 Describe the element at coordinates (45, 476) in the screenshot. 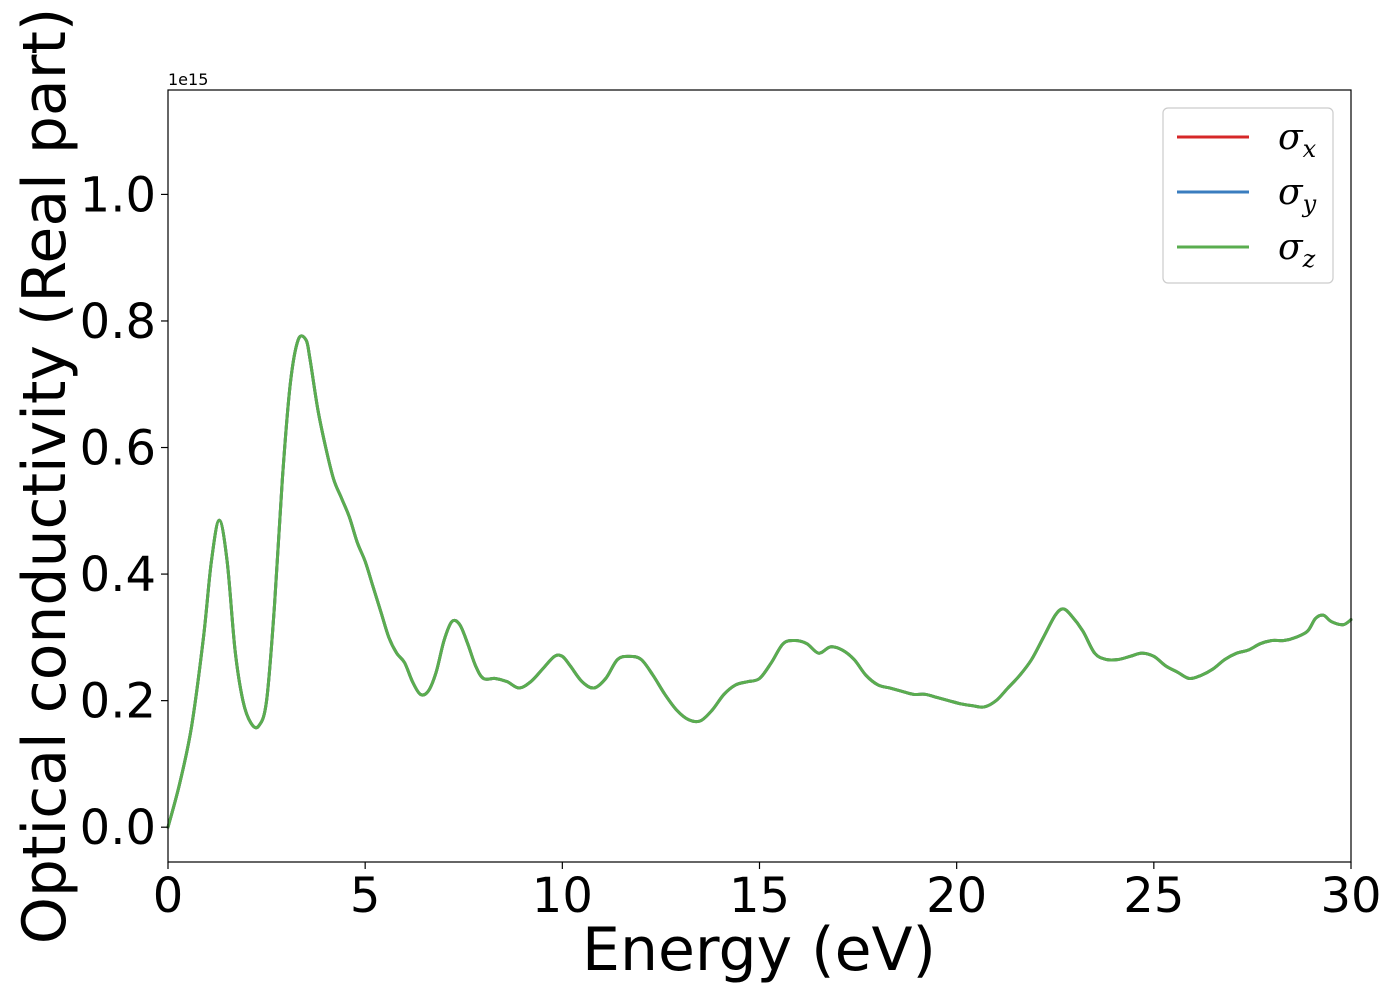

I see `y-axis-title: Optical conductivity (Real part)` at that location.